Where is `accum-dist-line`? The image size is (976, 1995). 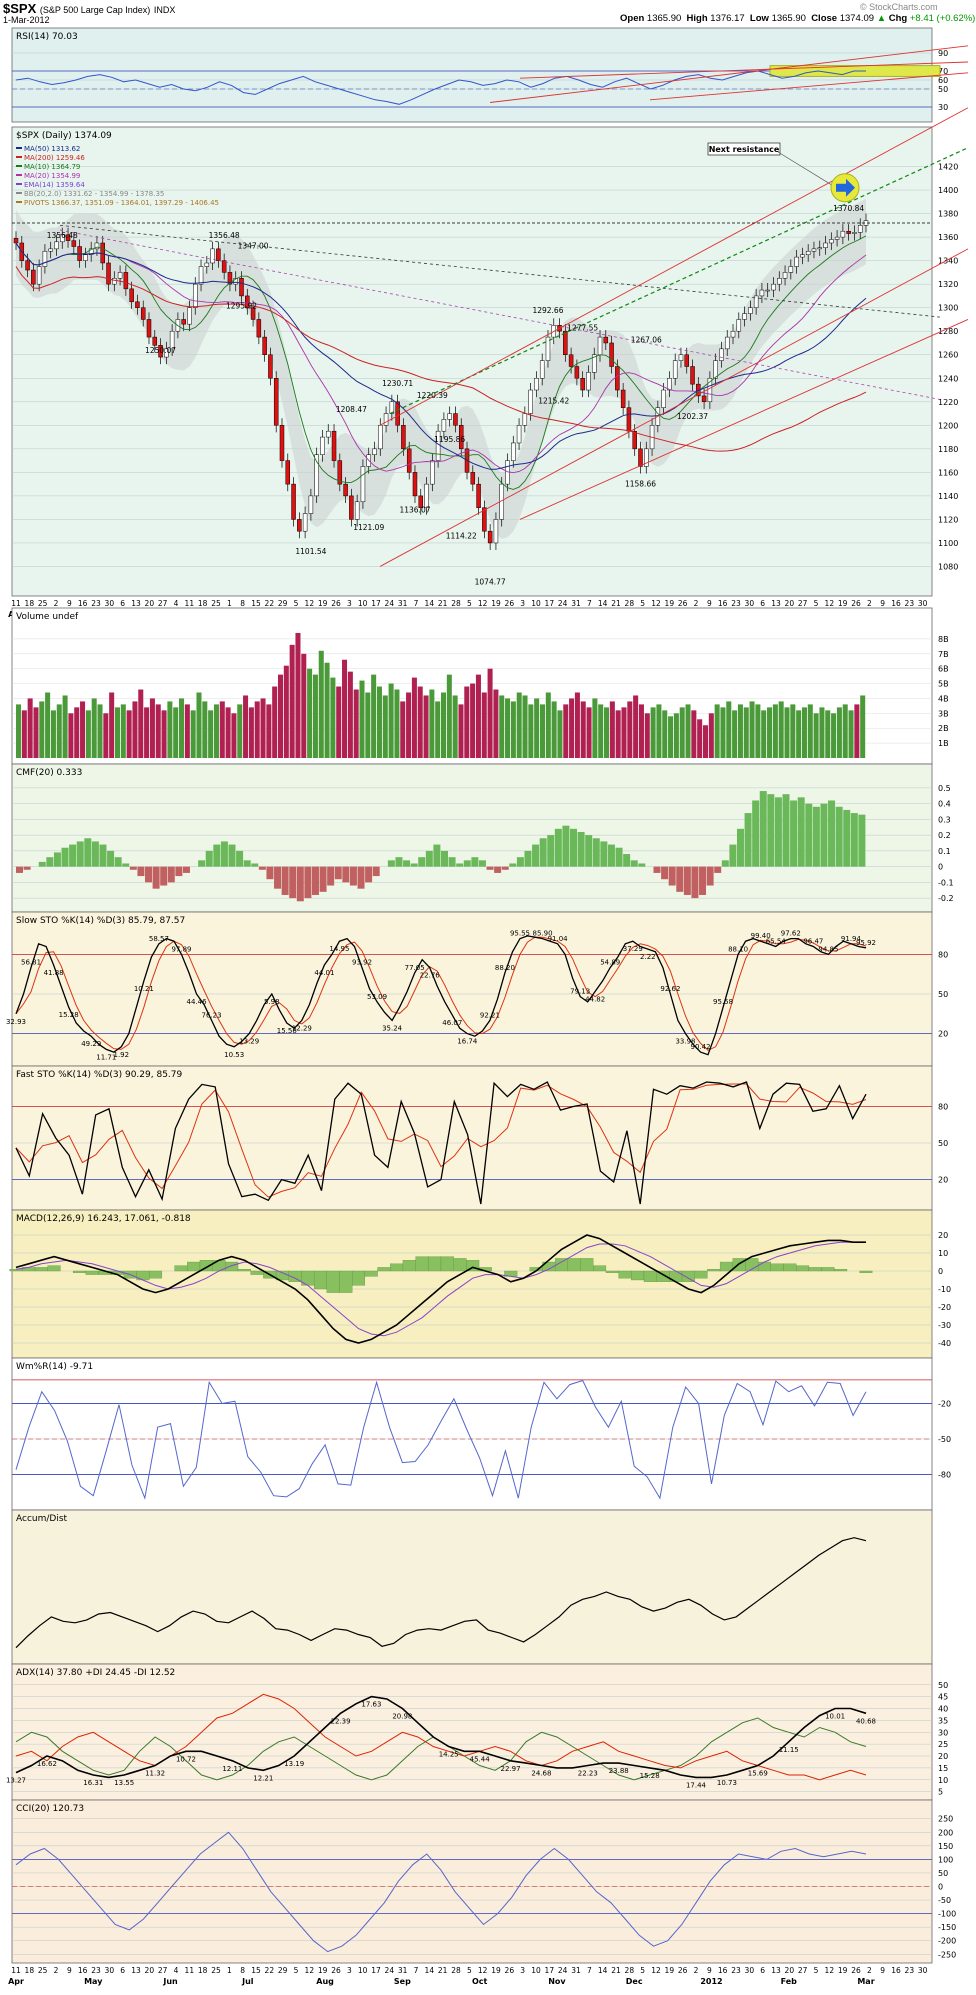
accum-dist-line is located at coordinates (441, 1593).